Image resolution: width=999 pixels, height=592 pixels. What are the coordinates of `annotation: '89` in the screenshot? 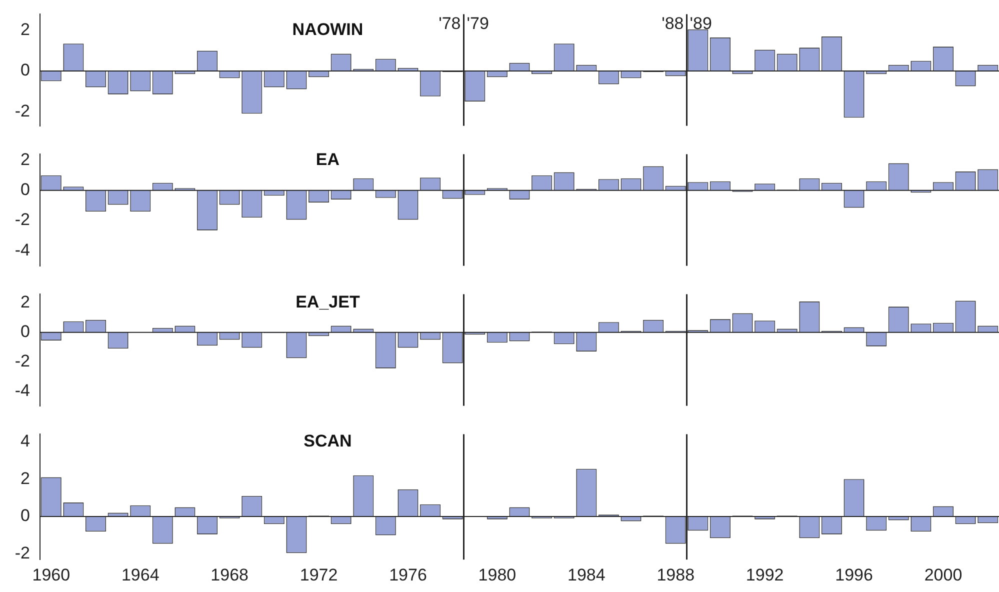 It's located at (701, 23).